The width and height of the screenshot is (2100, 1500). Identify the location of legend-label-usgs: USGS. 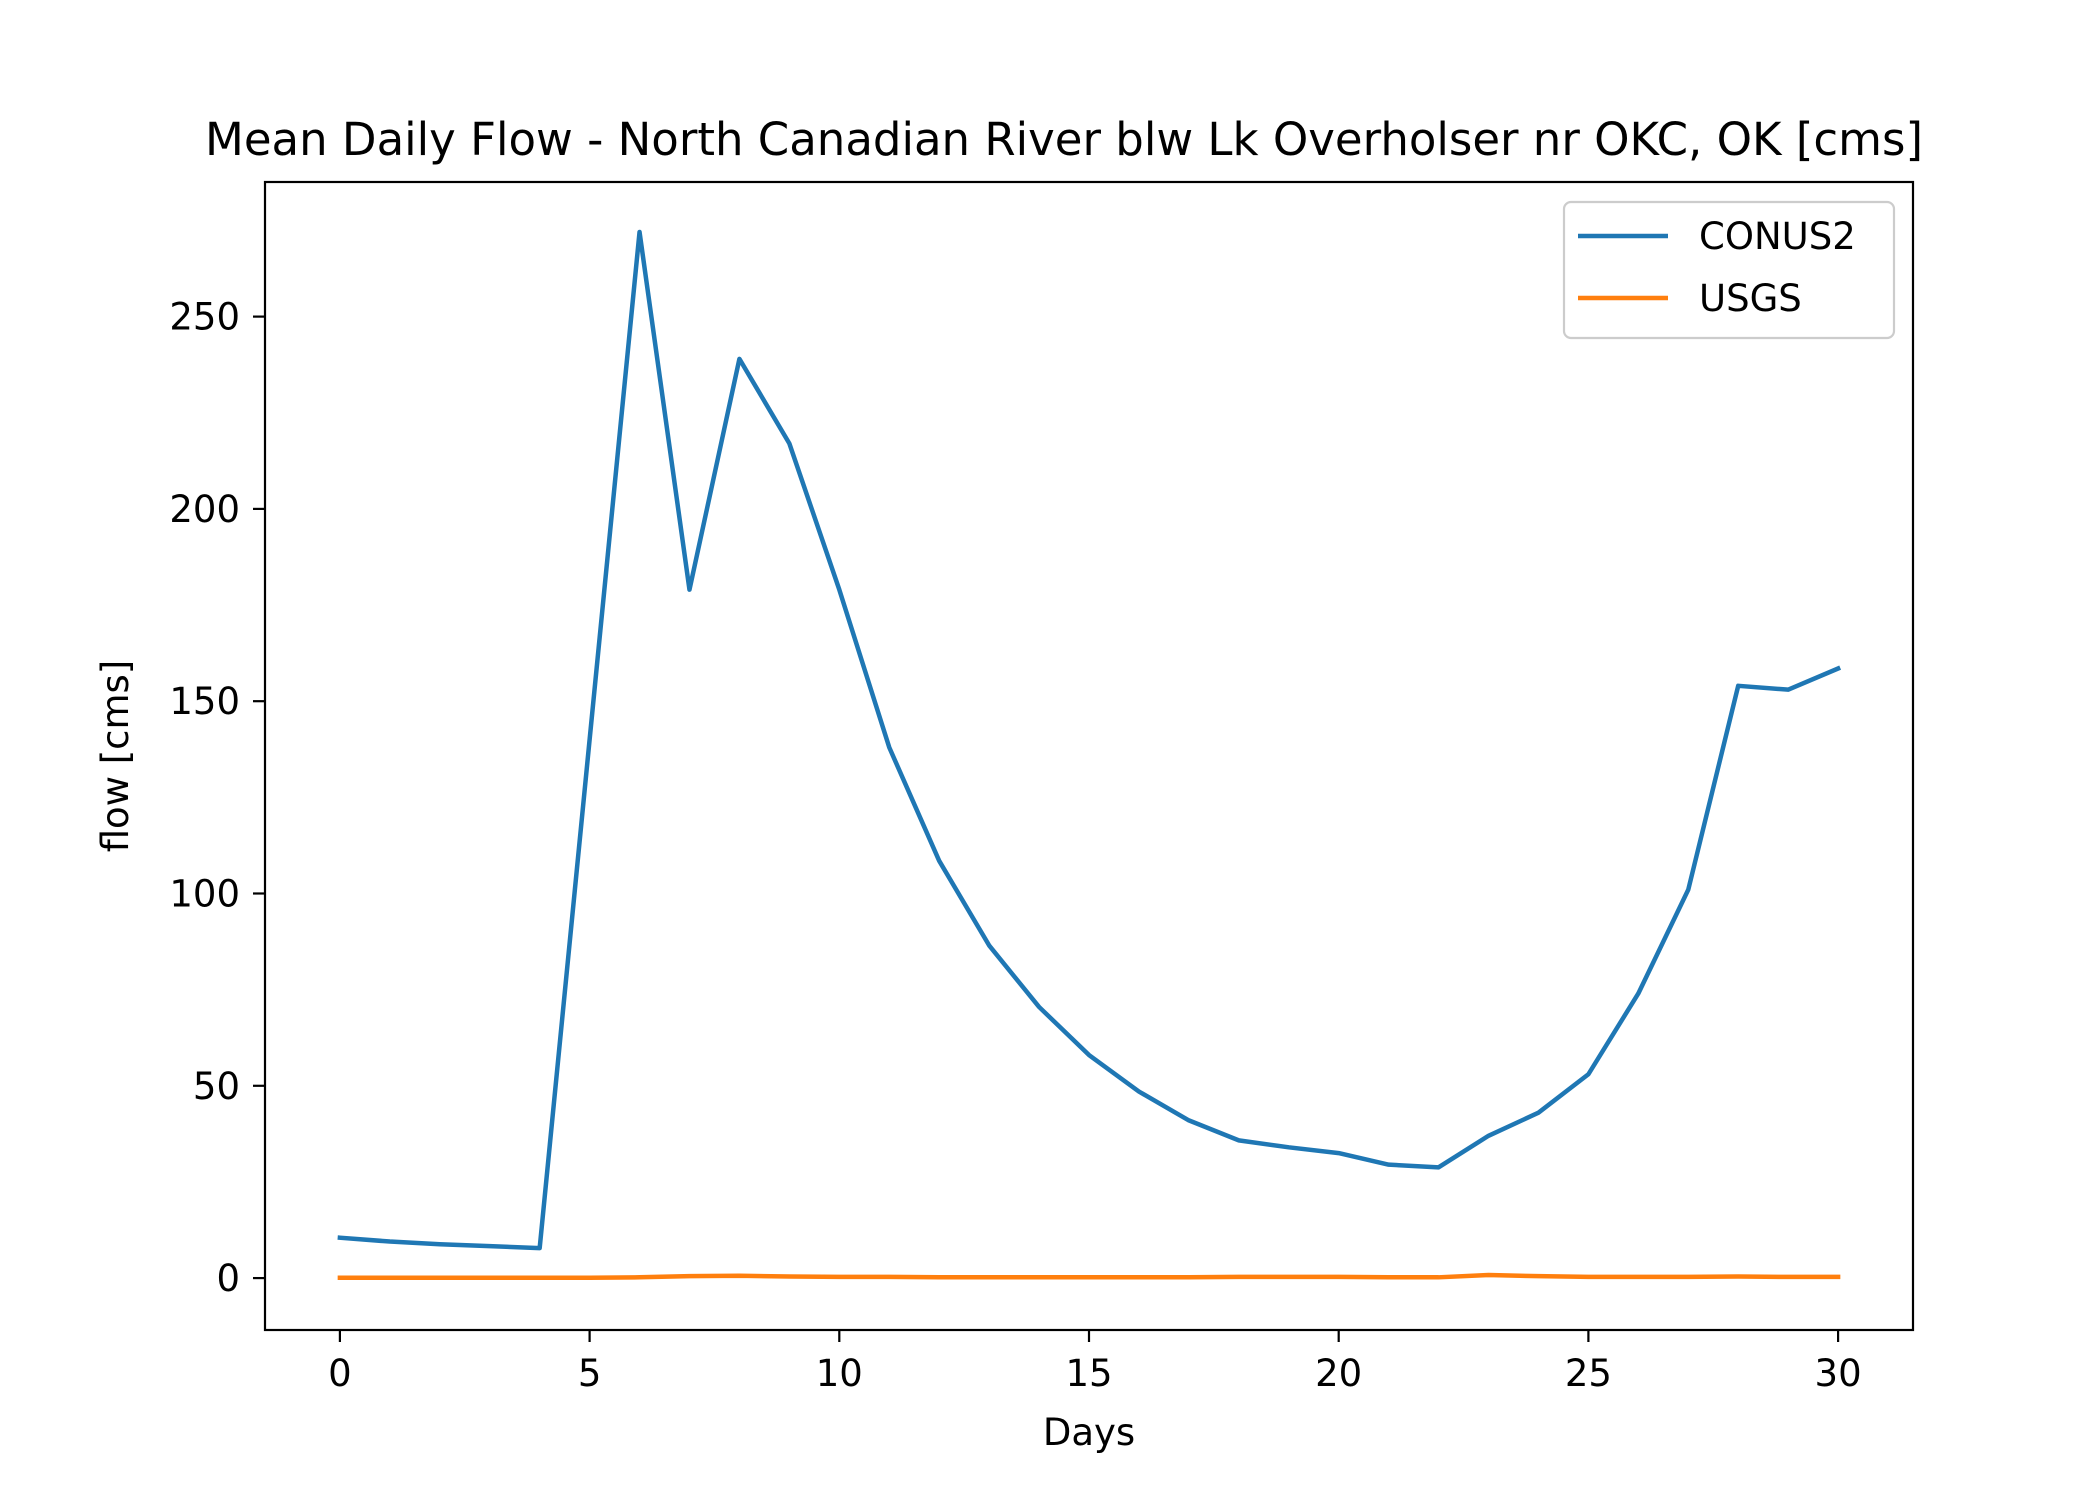
(1750, 298).